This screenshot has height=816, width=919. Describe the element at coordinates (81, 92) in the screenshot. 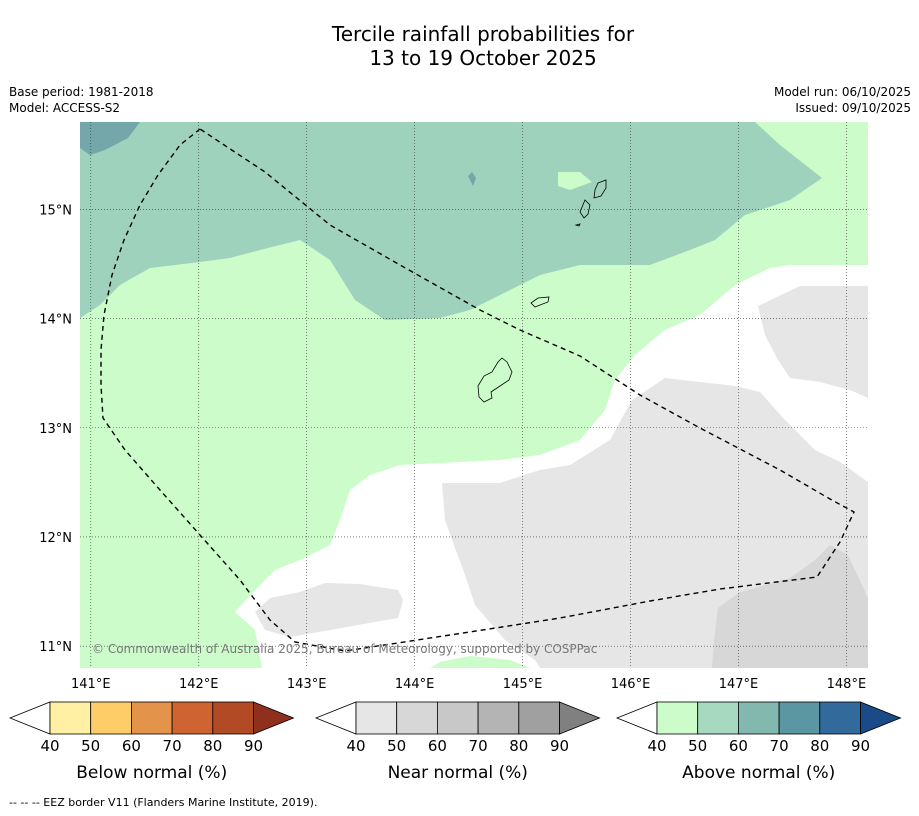

I see `base-period: Base period: 1981-2018` at that location.